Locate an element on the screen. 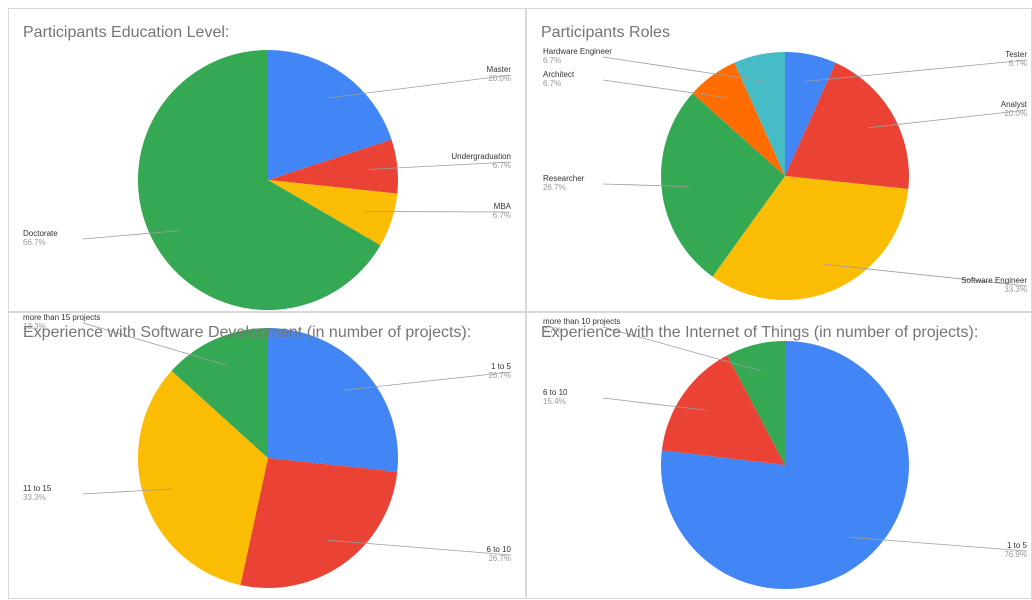 The width and height of the screenshot is (1032, 600). pie-slice-analyst is located at coordinates (847, 126).